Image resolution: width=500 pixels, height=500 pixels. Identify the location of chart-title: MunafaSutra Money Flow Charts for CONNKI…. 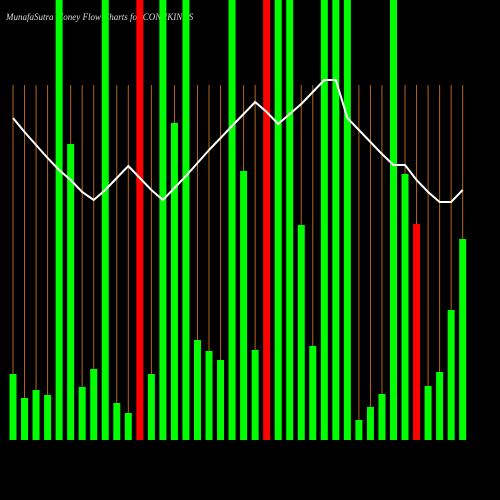
(99, 17).